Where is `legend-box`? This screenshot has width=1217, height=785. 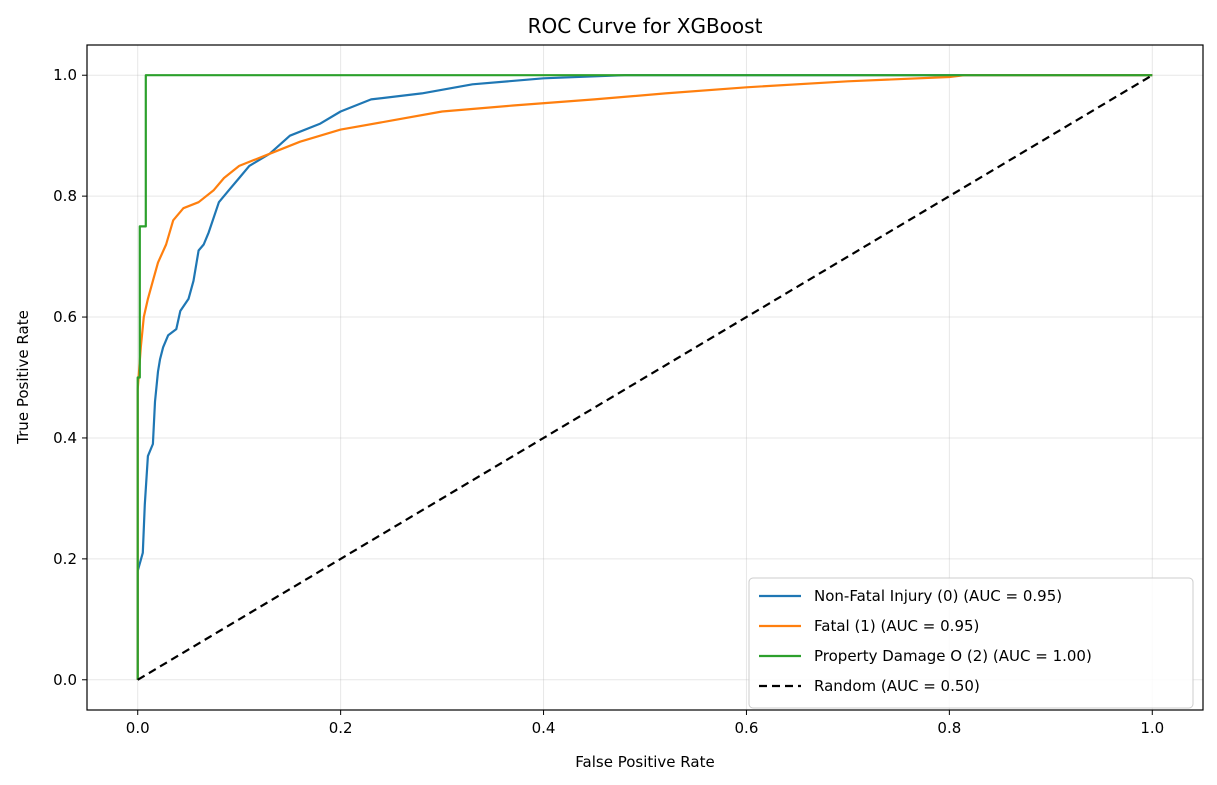
legend-box is located at coordinates (971, 643).